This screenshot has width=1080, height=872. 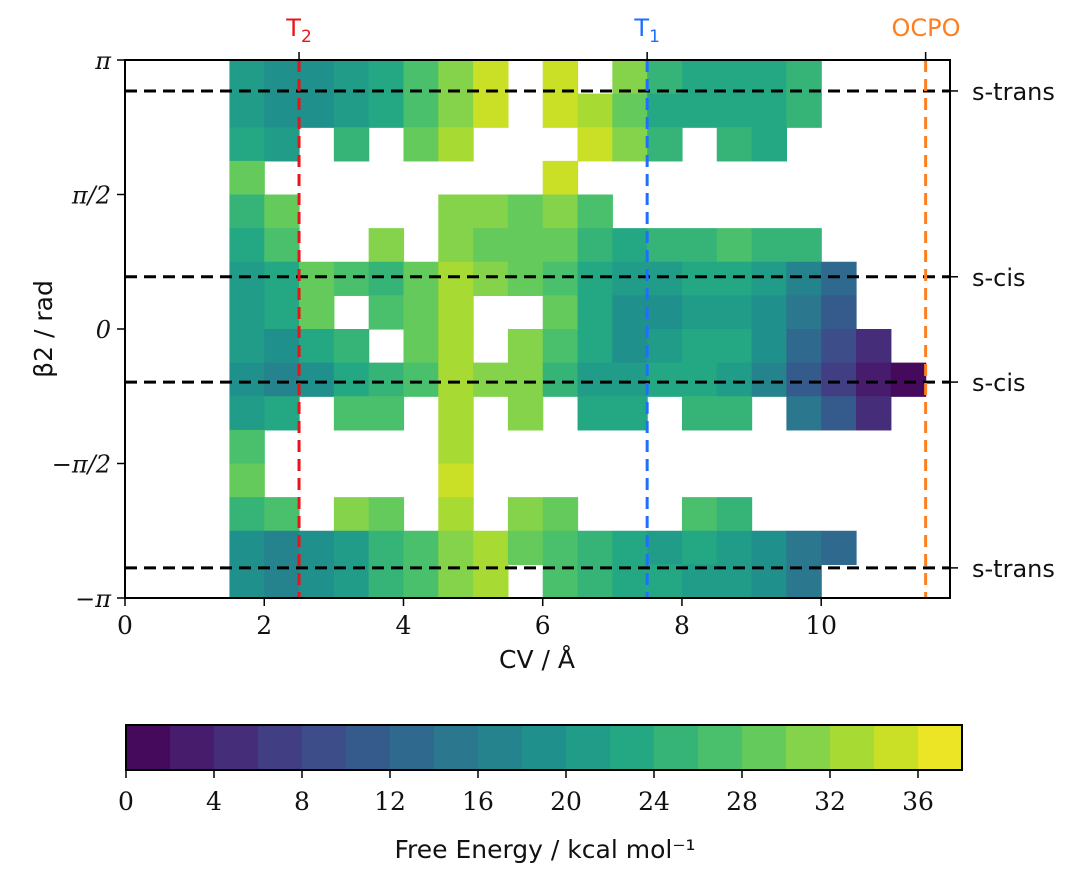 What do you see at coordinates (606, 37) in the screenshot?
I see `state-labels: T2 T1` at bounding box center [606, 37].